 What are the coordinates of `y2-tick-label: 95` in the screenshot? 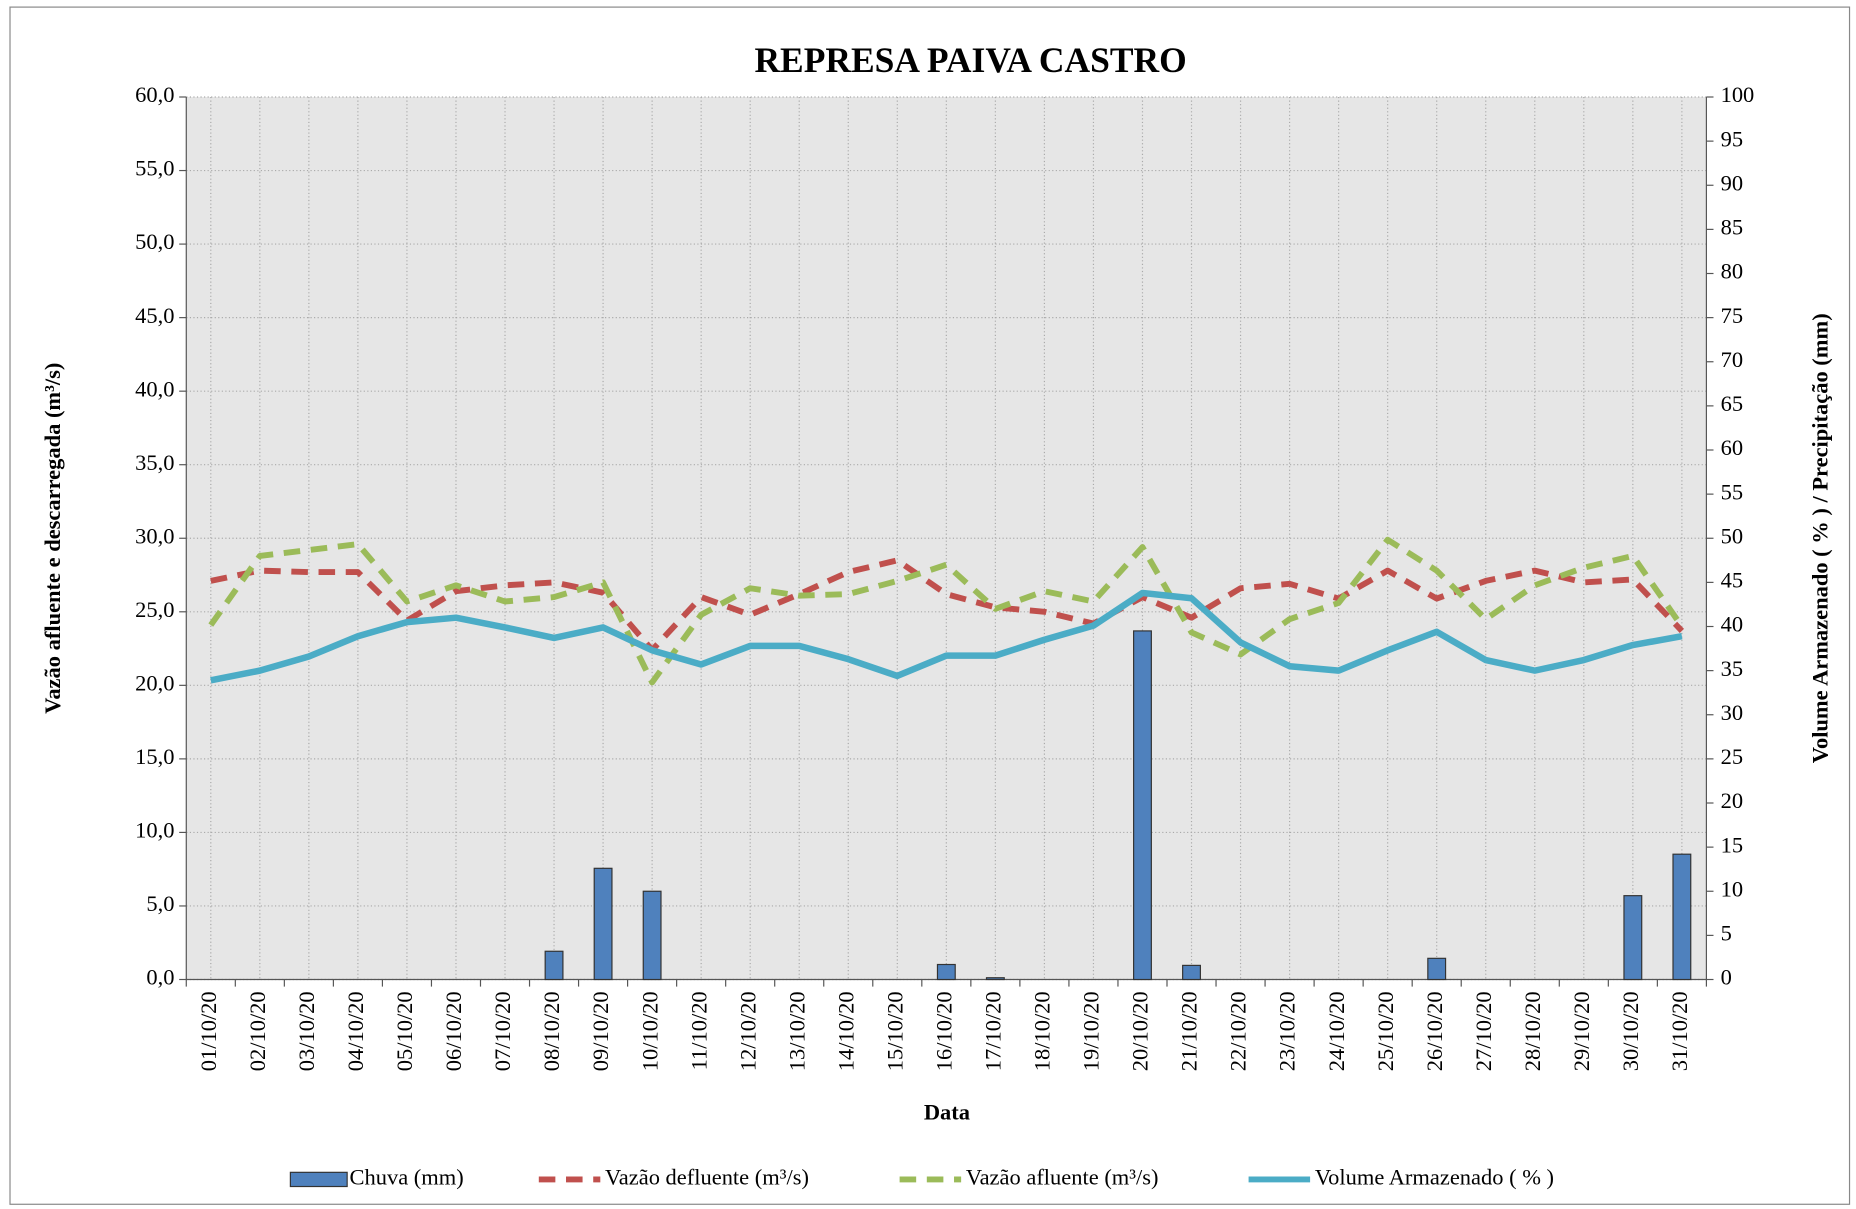 It's located at (1732, 138).